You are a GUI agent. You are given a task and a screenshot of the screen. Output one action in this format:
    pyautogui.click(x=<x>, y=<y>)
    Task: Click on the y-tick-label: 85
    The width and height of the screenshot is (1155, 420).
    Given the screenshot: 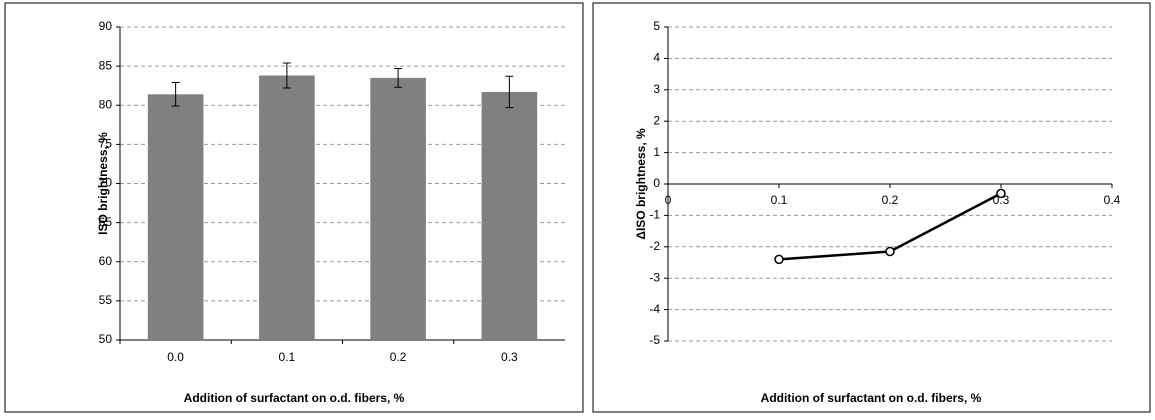 What is the action you would take?
    pyautogui.click(x=106, y=65)
    